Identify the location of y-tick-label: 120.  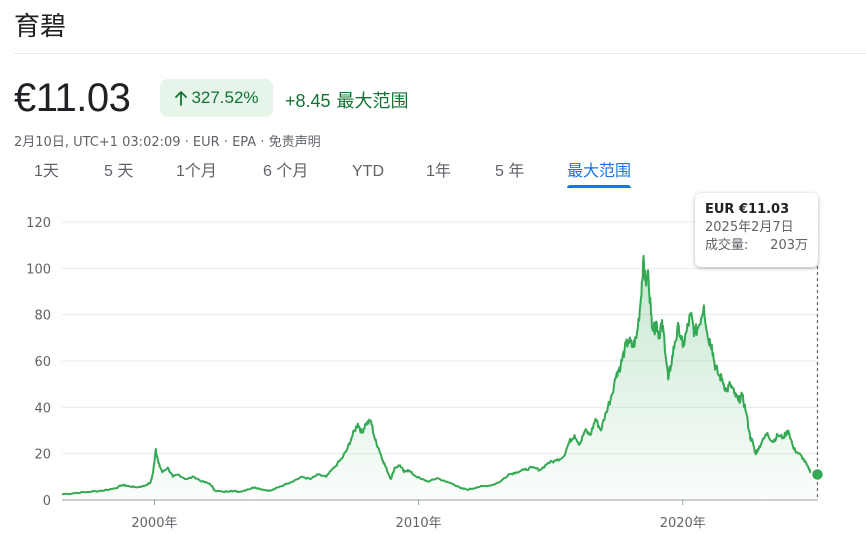
(38, 223).